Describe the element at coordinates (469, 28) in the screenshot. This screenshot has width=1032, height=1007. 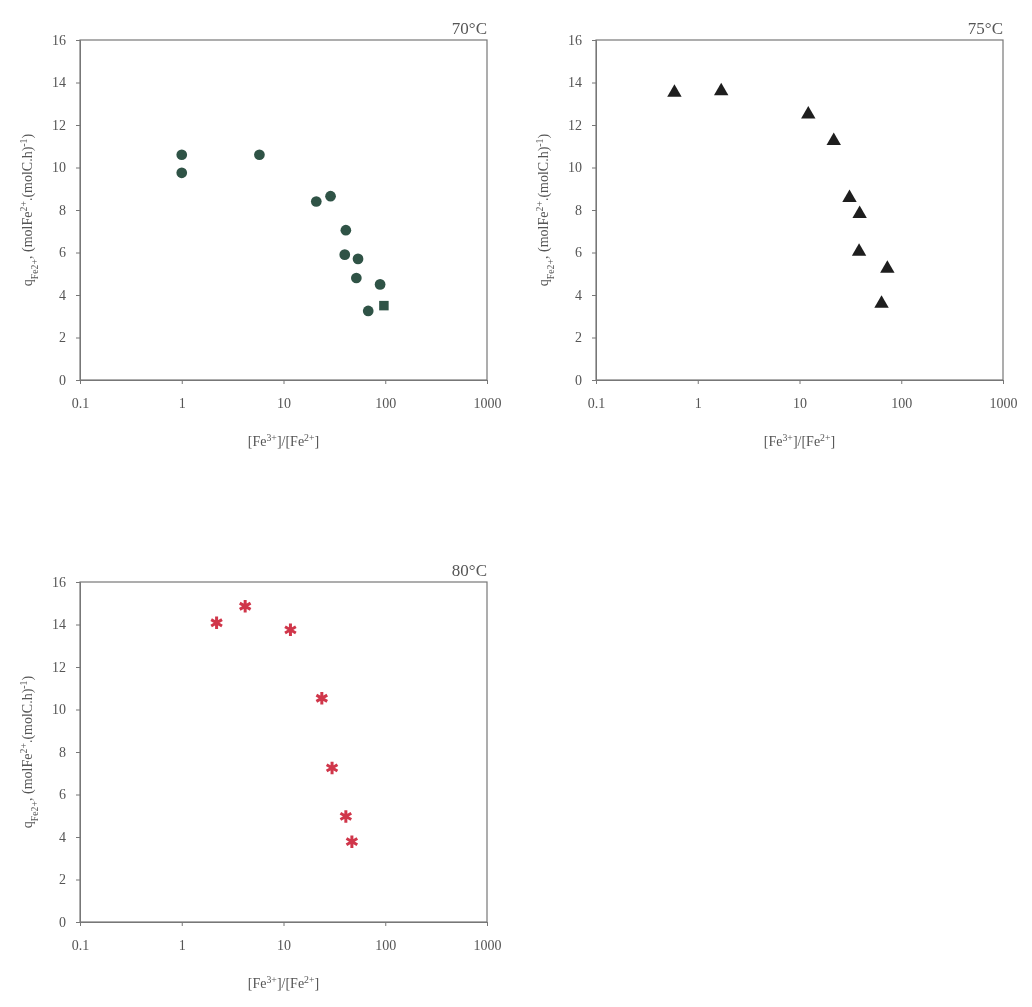
I see `chart-title: 70°C` at that location.